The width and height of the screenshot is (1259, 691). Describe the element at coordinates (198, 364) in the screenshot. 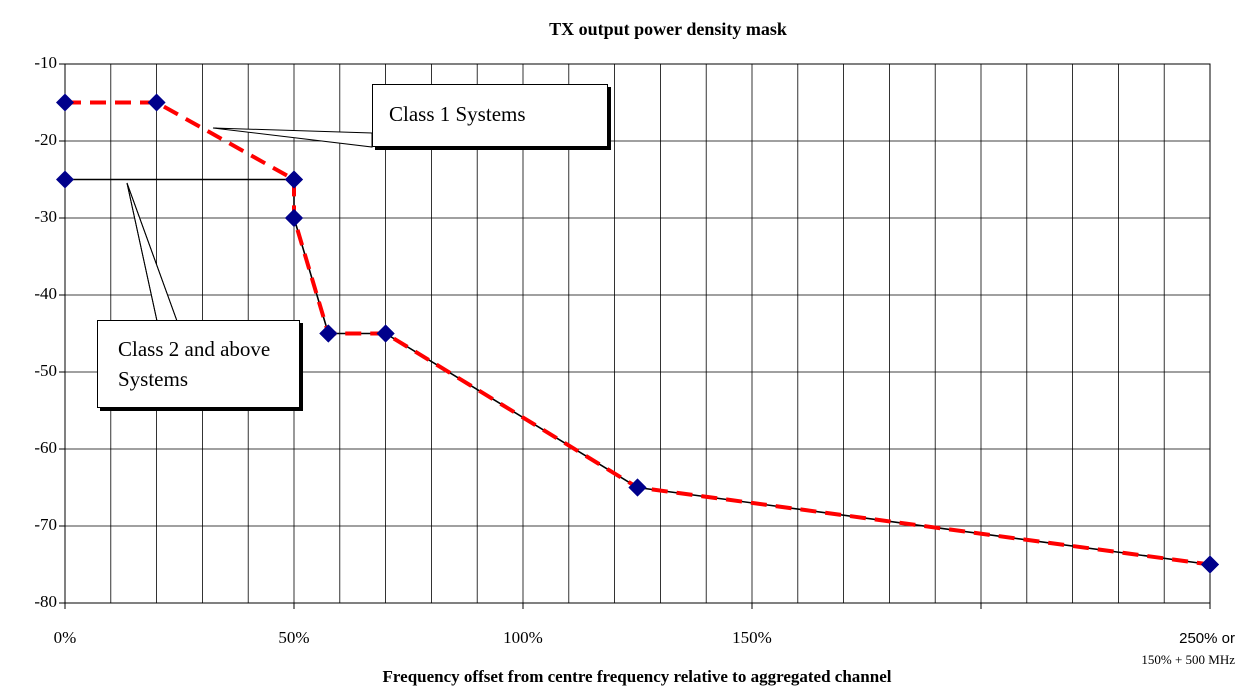

I see `series-label: Class 2 and above Systems` at that location.